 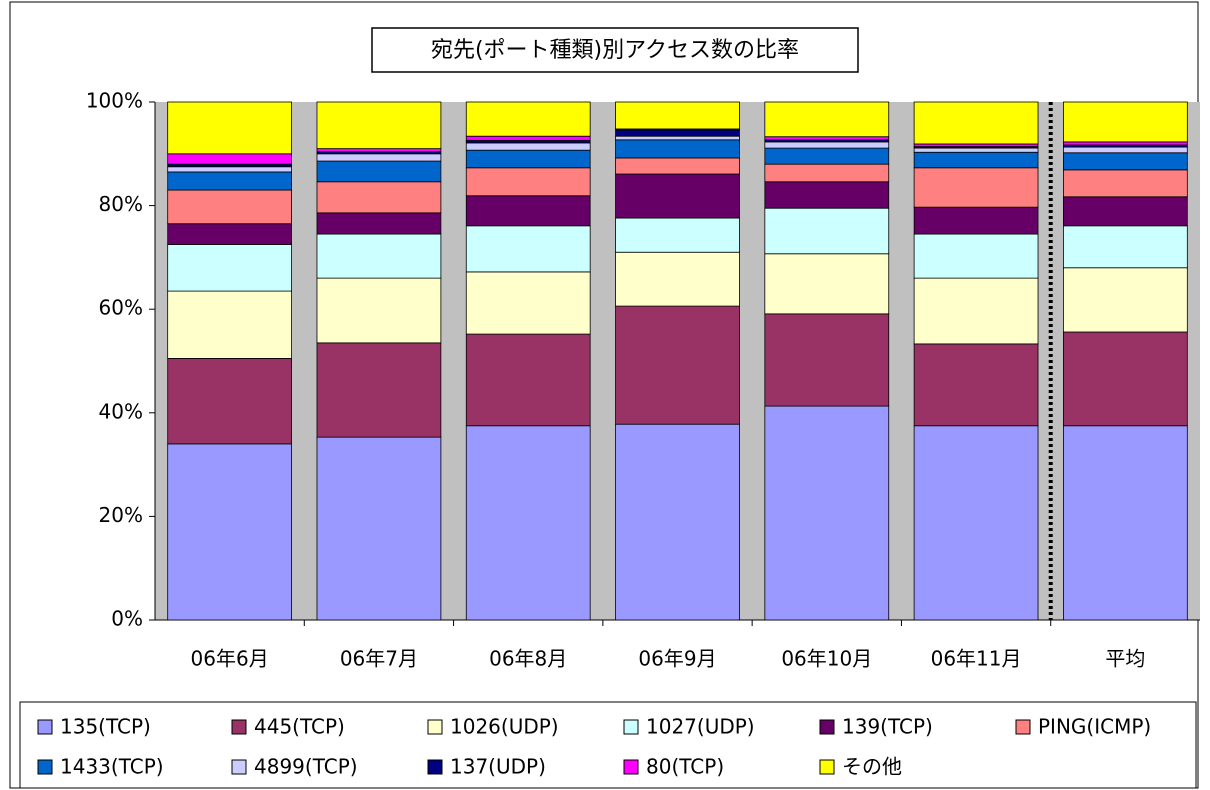 I want to click on x-tick-label: 06年9月, so click(x=677, y=659).